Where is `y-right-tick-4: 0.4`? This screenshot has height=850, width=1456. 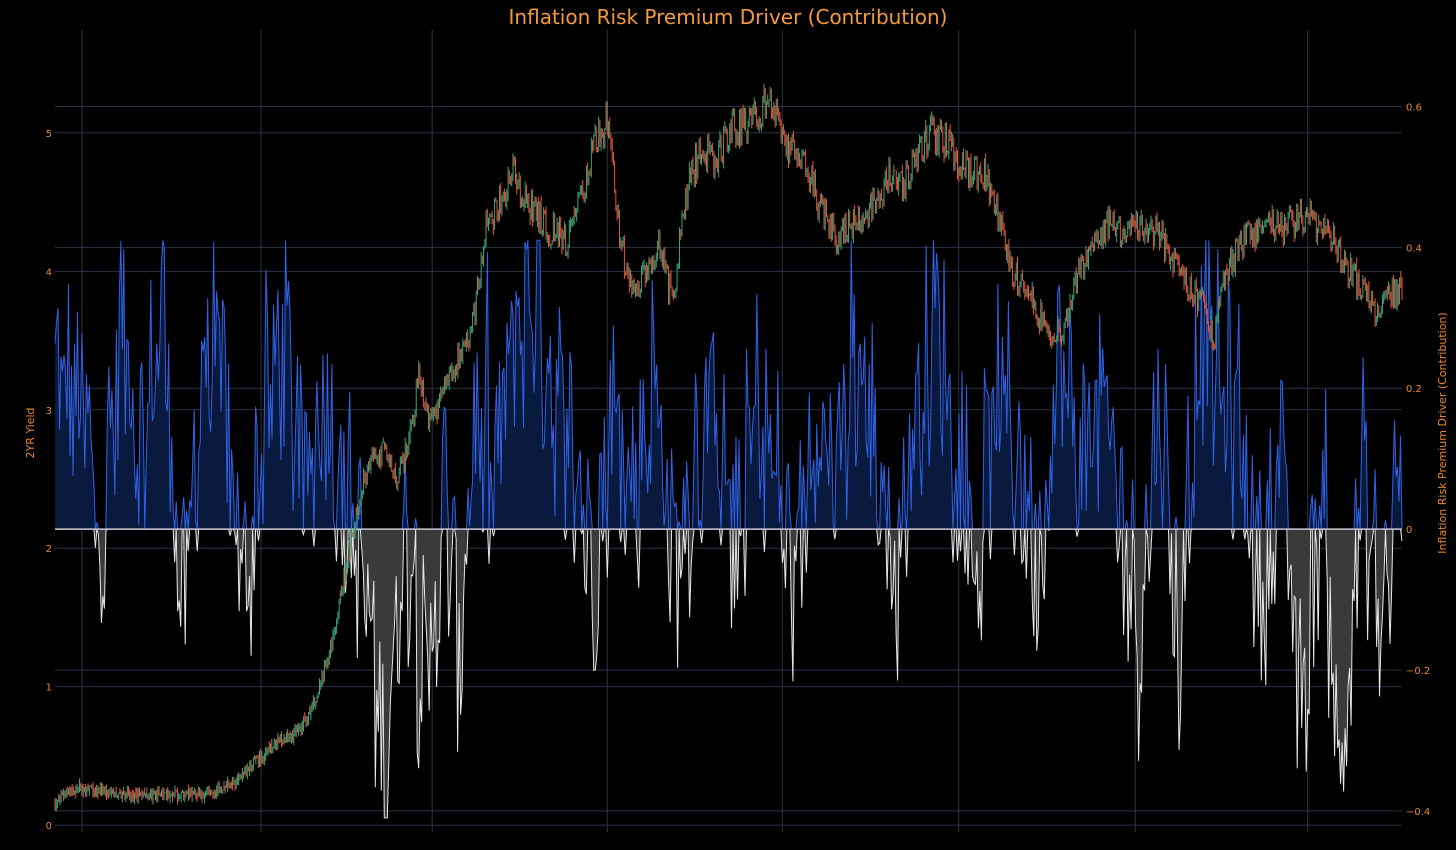 y-right-tick-4: 0.4 is located at coordinates (1414, 248).